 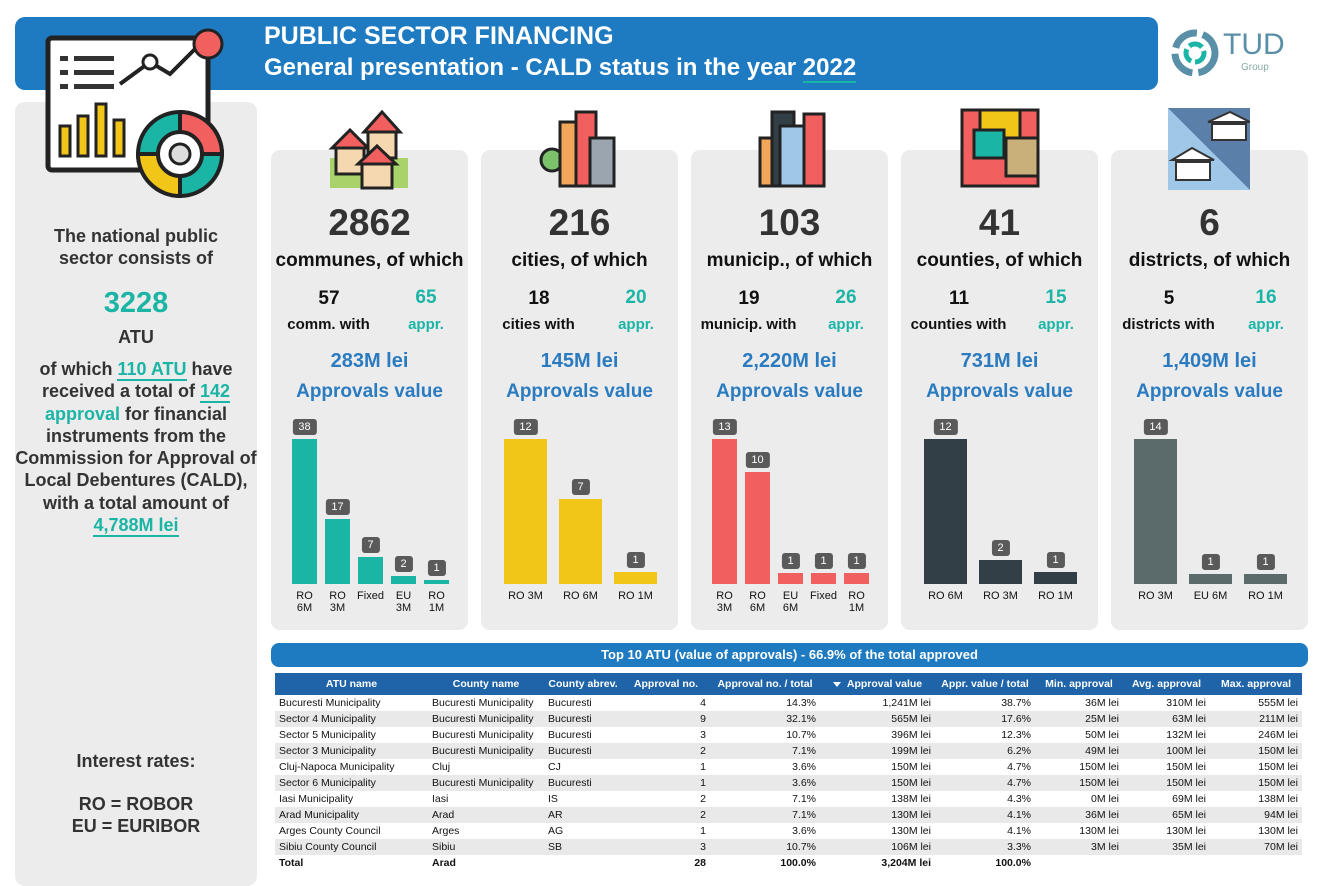 What do you see at coordinates (836, 684) in the screenshot?
I see `sort-indicator` at bounding box center [836, 684].